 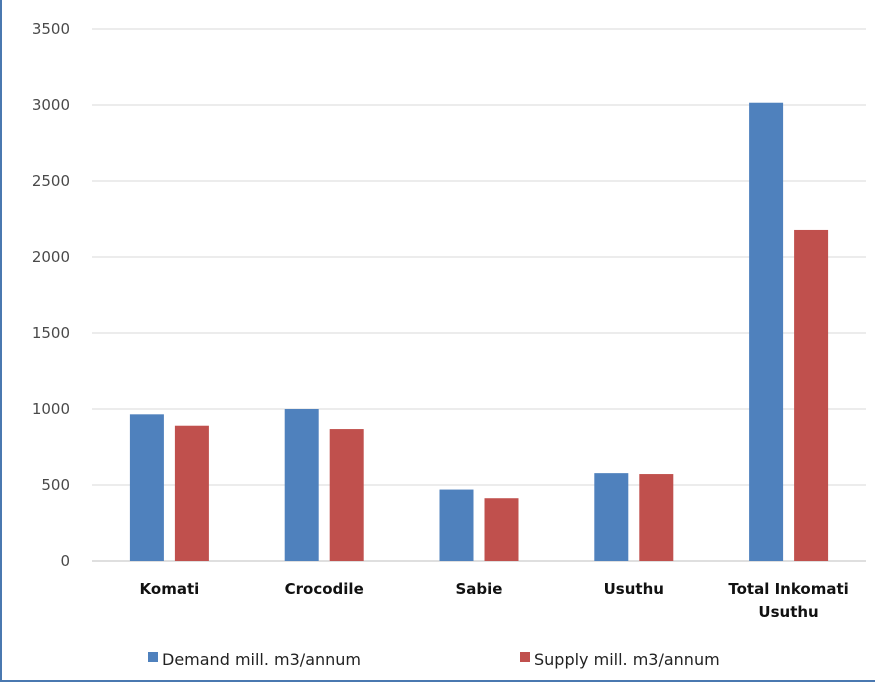 What do you see at coordinates (51, 181) in the screenshot?
I see `y-tick-label: 2500` at bounding box center [51, 181].